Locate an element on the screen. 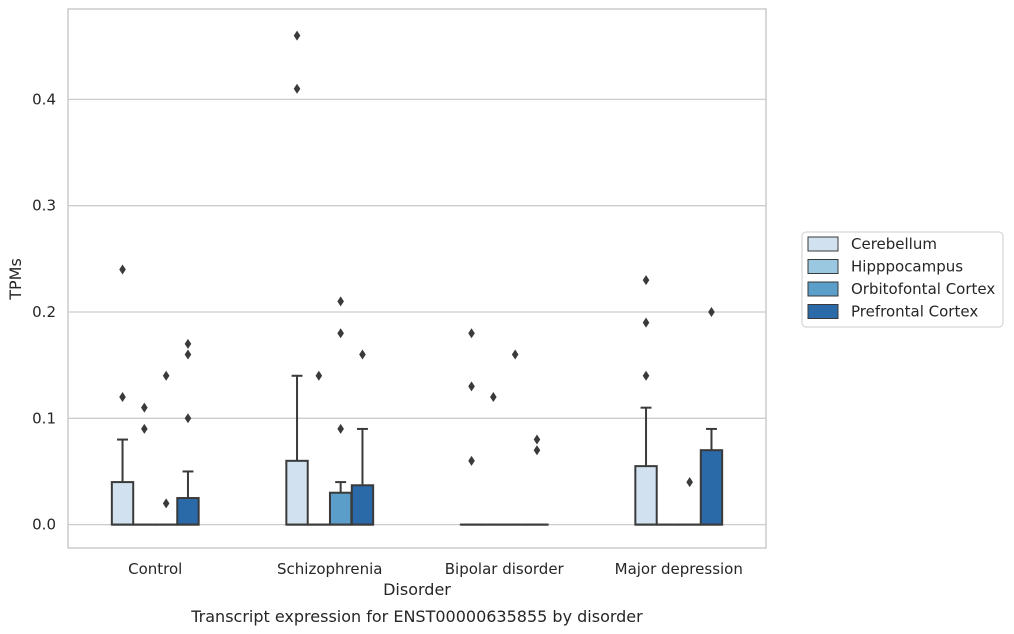 The width and height of the screenshot is (1014, 634). legend-label: Prefrontal Cortex is located at coordinates (914, 312).